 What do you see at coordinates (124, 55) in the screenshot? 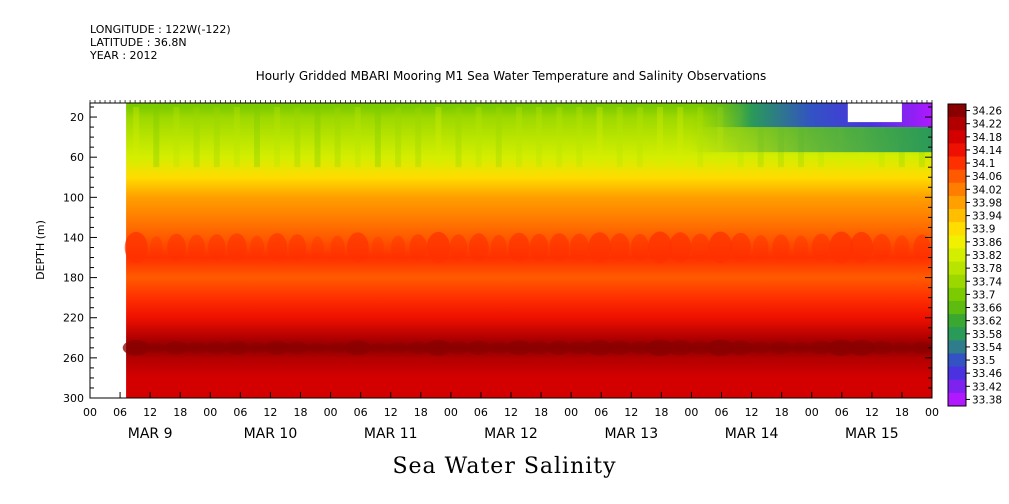
I see `year-label: YEAR : 2012` at bounding box center [124, 55].